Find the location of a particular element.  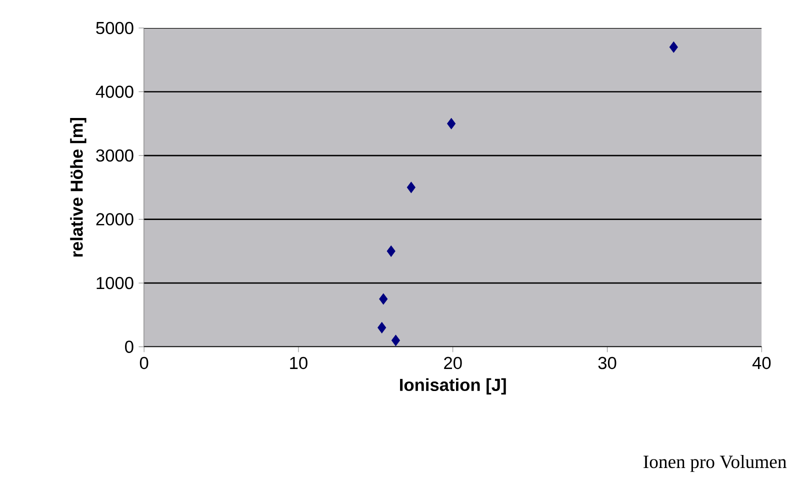

text: Ionen pro Volumen is located at coordinates (715, 463).